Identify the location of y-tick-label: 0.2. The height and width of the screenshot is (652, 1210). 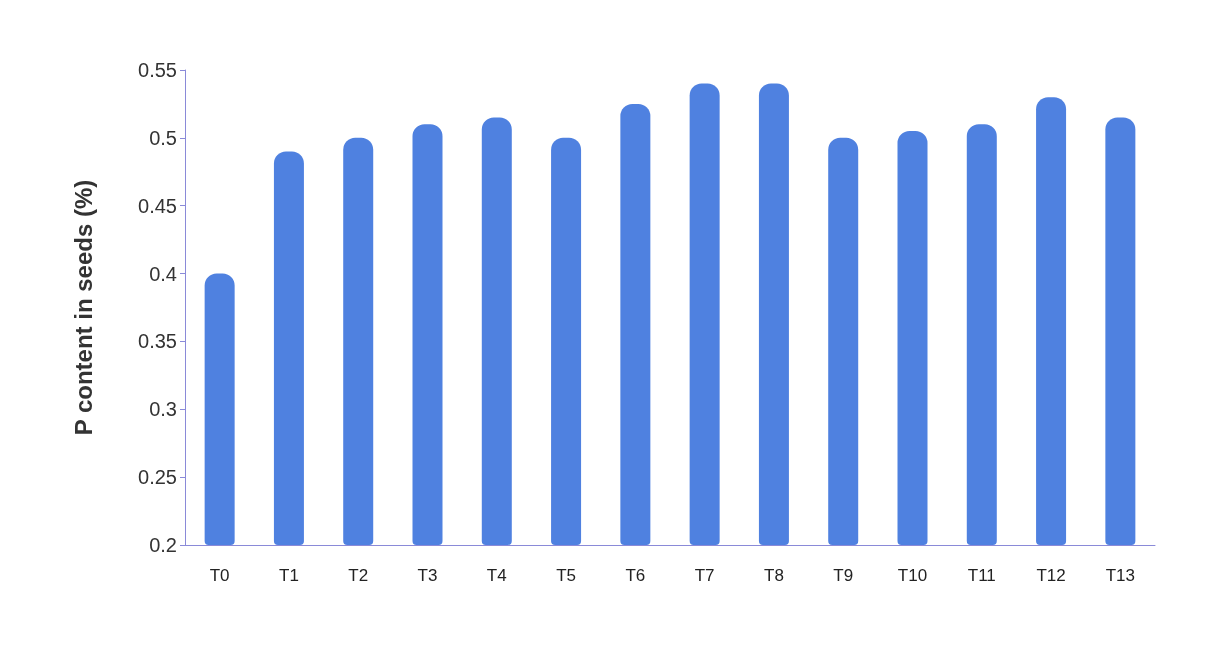
(163, 545).